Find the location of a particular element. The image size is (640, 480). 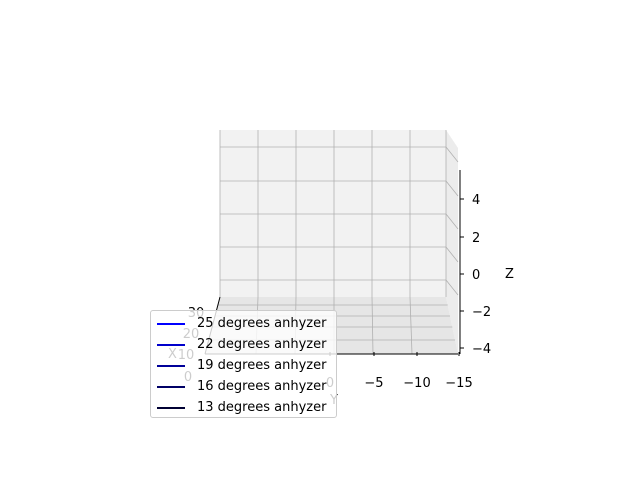

z-axis-label: Z is located at coordinates (509, 274).